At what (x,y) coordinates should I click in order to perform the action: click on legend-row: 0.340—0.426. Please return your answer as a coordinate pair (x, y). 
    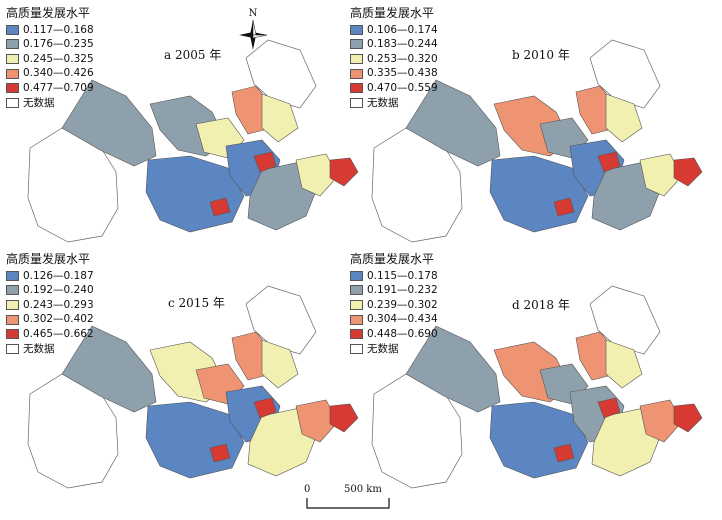
    Looking at the image, I should click on (50, 73).